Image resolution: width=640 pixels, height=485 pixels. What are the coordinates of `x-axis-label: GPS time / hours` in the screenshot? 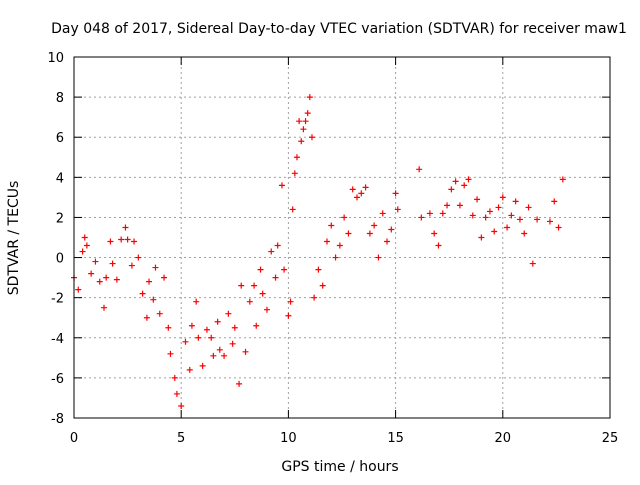 It's located at (339, 467).